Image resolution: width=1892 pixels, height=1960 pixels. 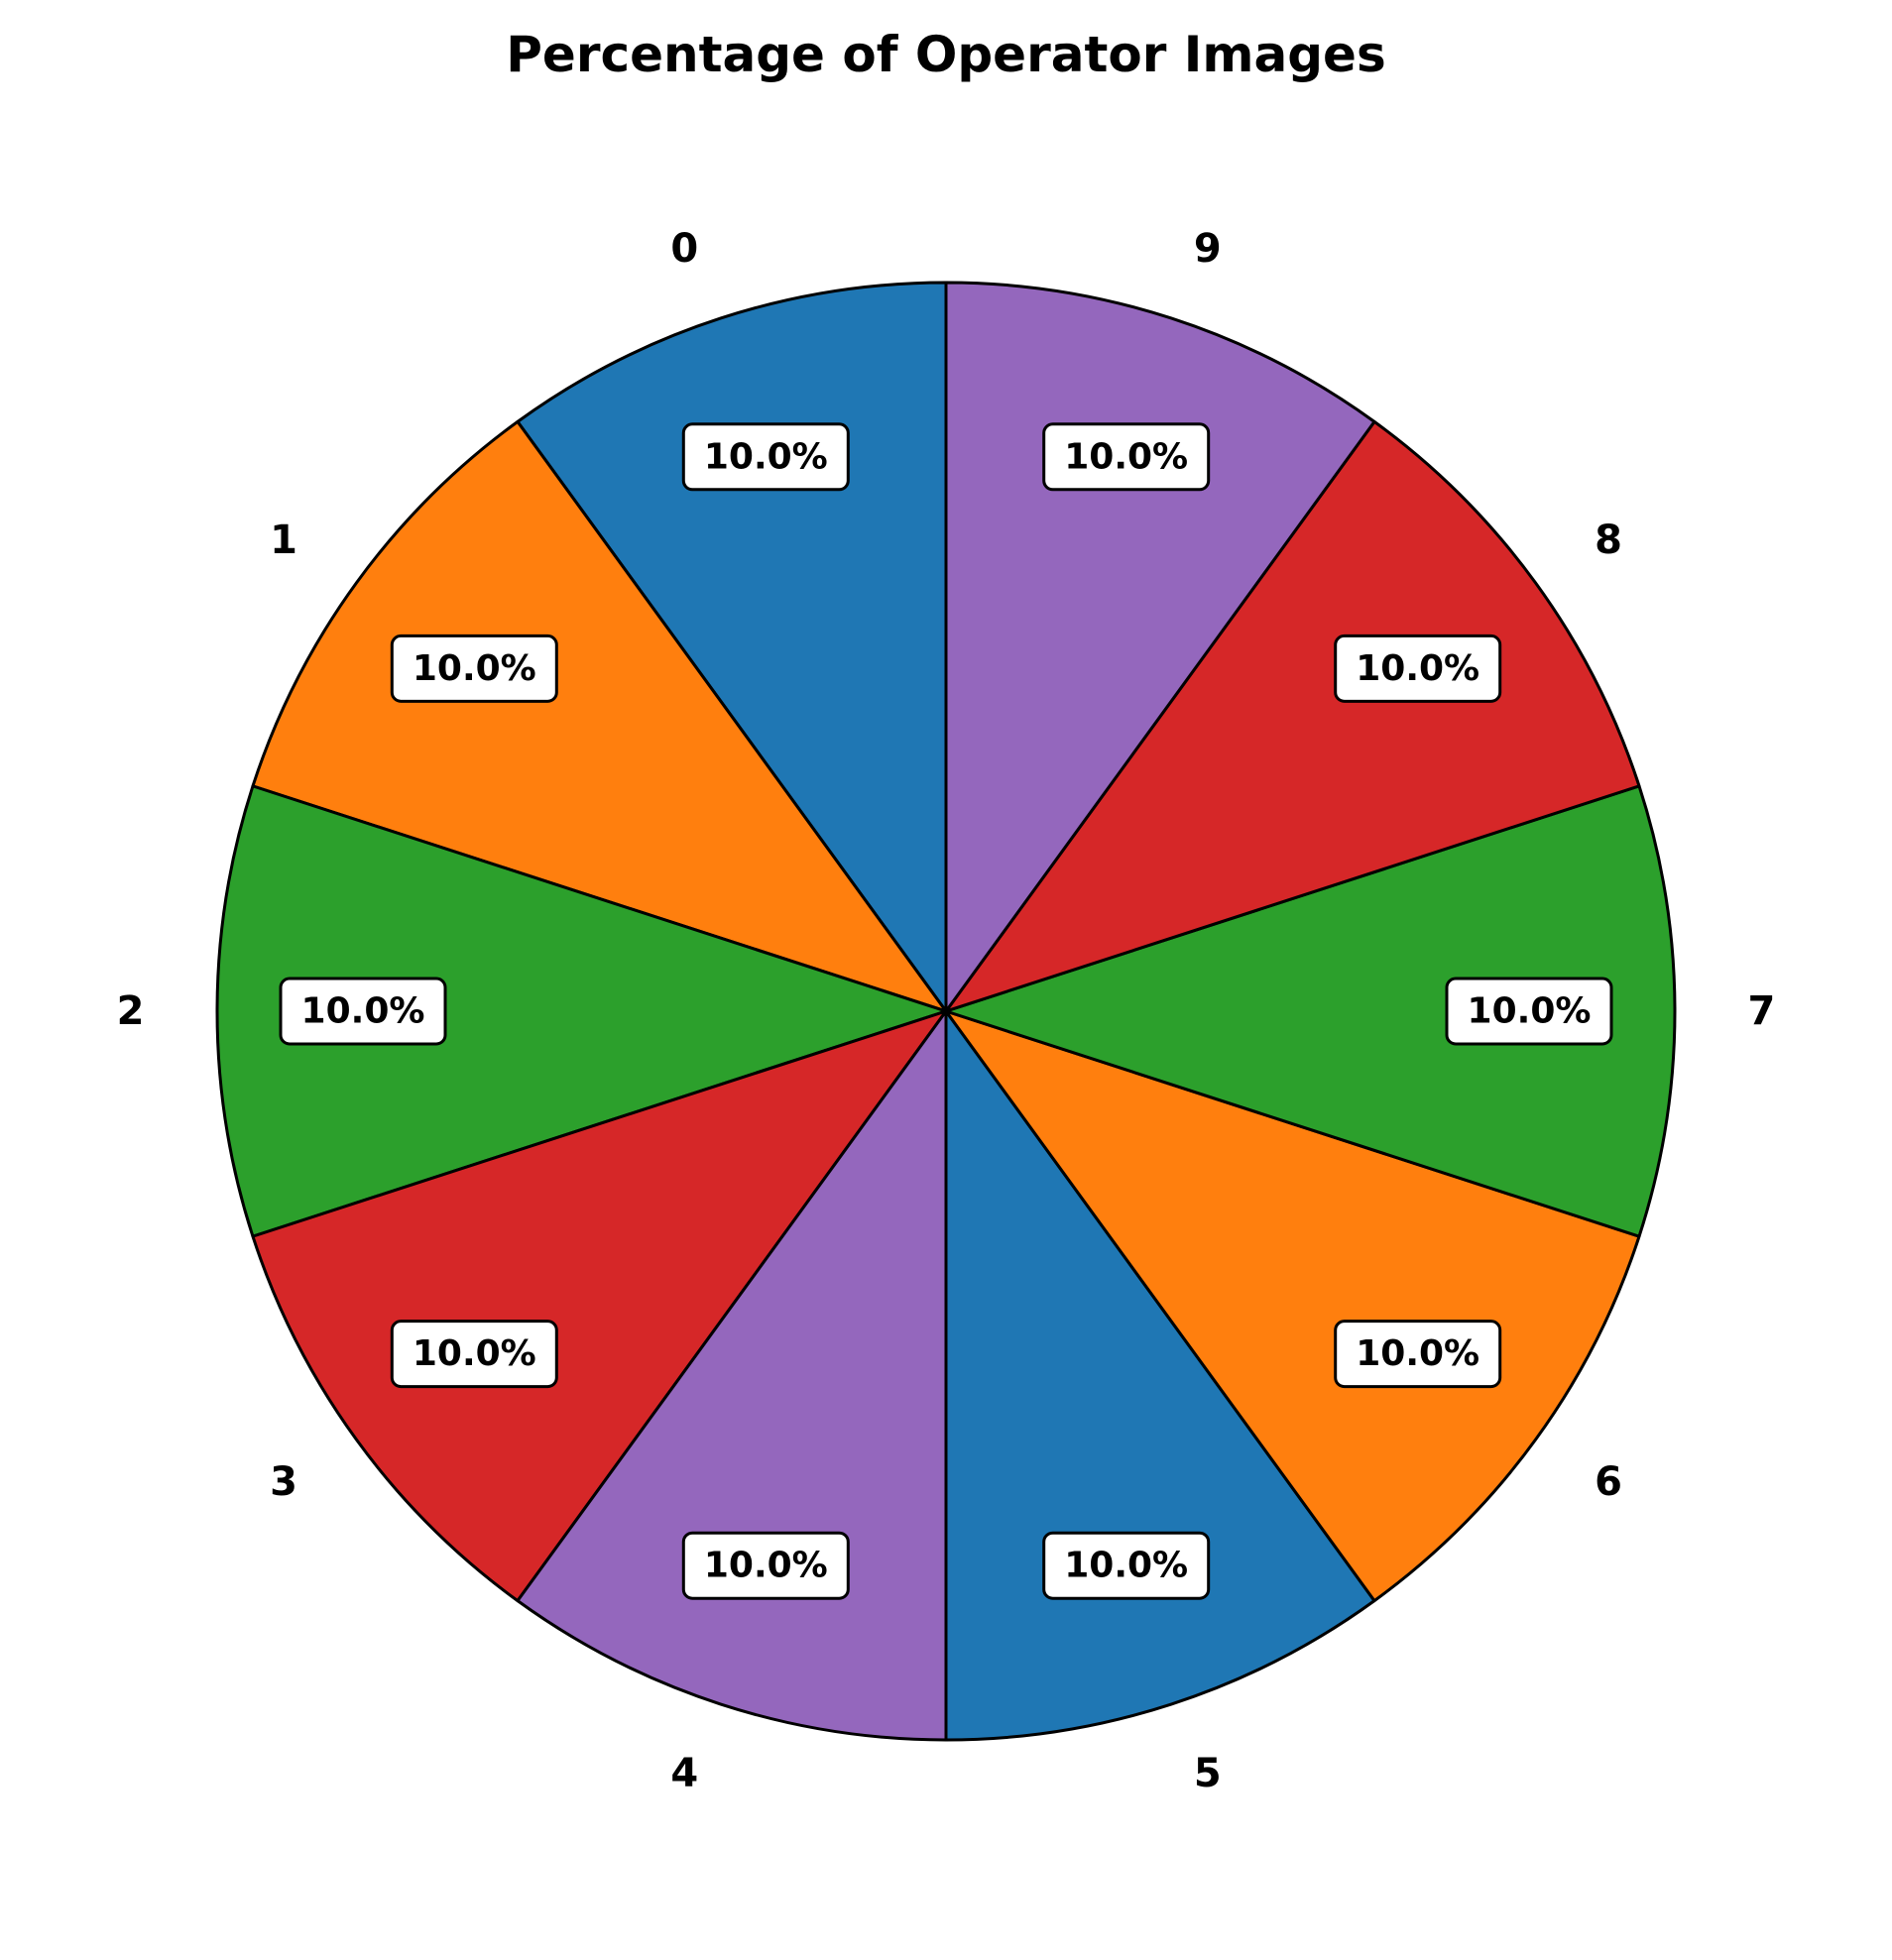 What do you see at coordinates (1208, 1773) in the screenshot?
I see `category-label-5: 5` at bounding box center [1208, 1773].